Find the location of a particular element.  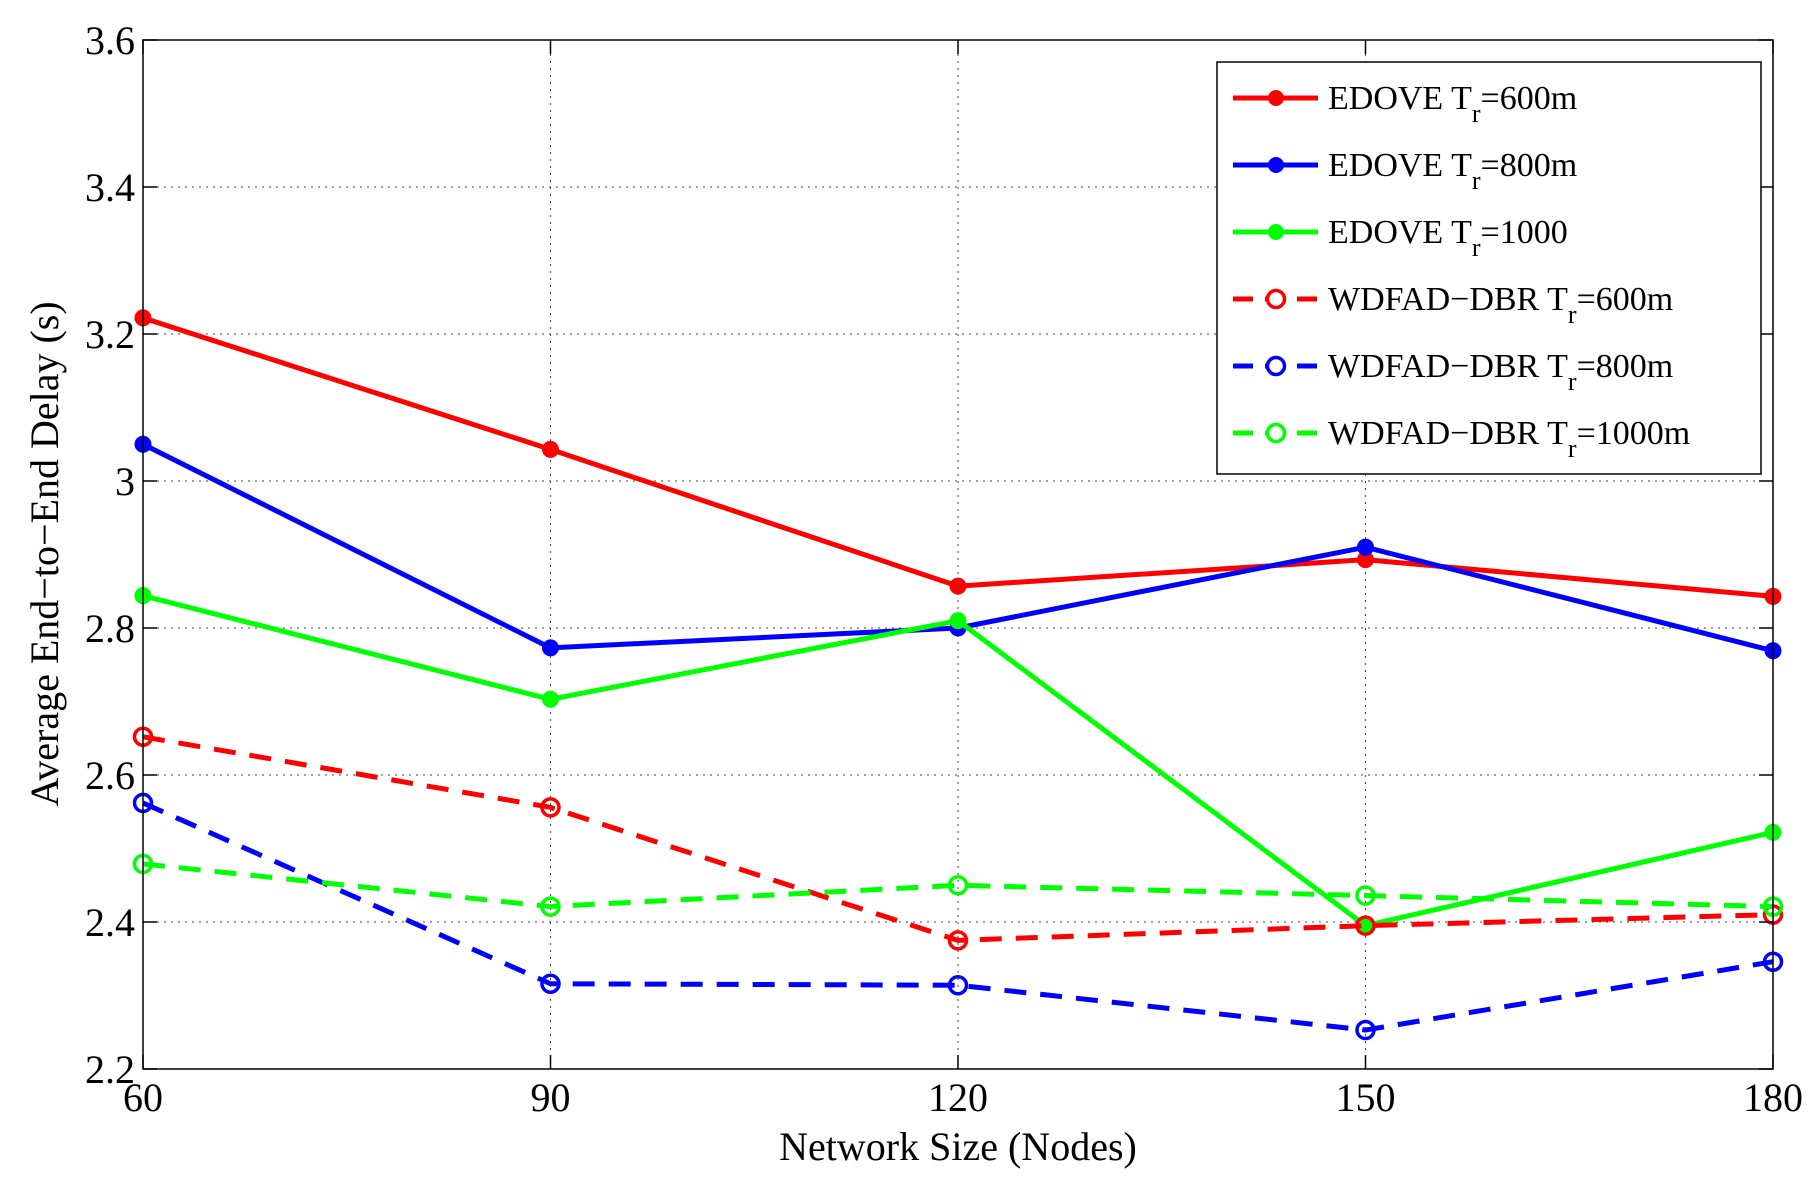

legend-box is located at coordinates (1489, 268).